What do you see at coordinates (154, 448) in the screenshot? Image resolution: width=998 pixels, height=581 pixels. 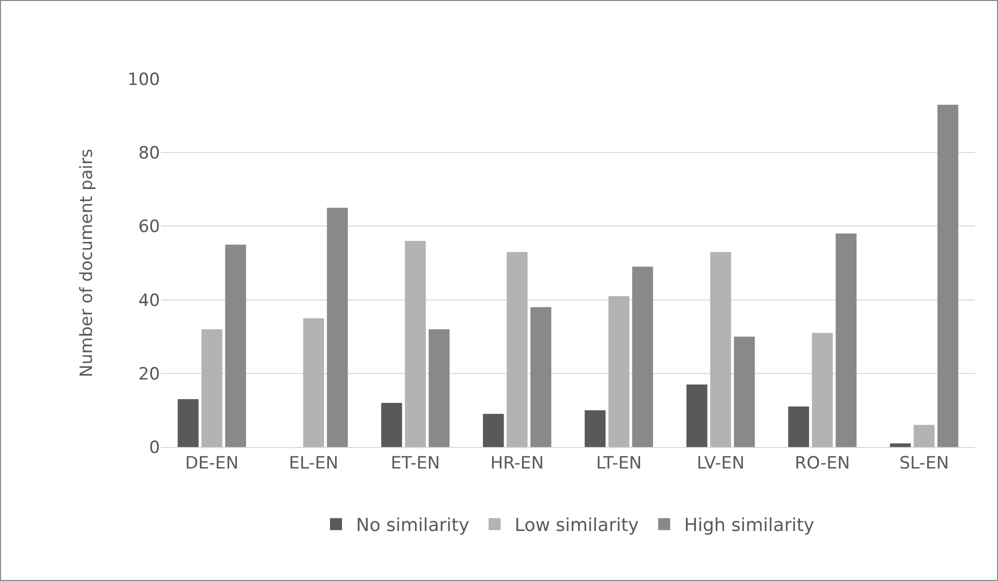 I see `y-tick-label: 0` at bounding box center [154, 448].